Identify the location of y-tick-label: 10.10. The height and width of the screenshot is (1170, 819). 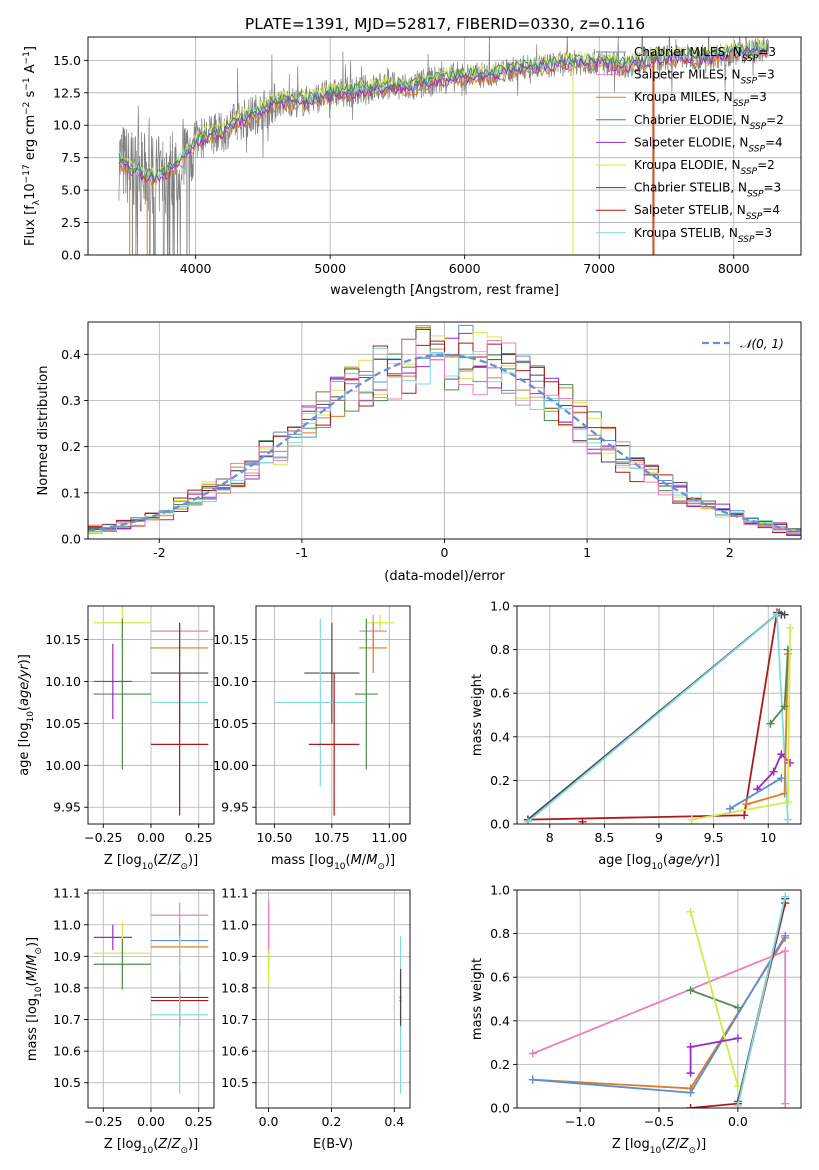
(63, 681).